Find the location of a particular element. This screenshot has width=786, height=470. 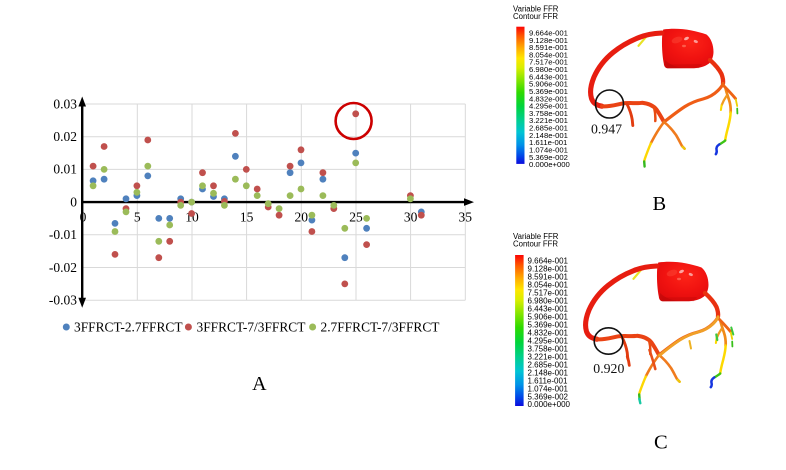

svg-text: B is located at coordinates (659, 204).